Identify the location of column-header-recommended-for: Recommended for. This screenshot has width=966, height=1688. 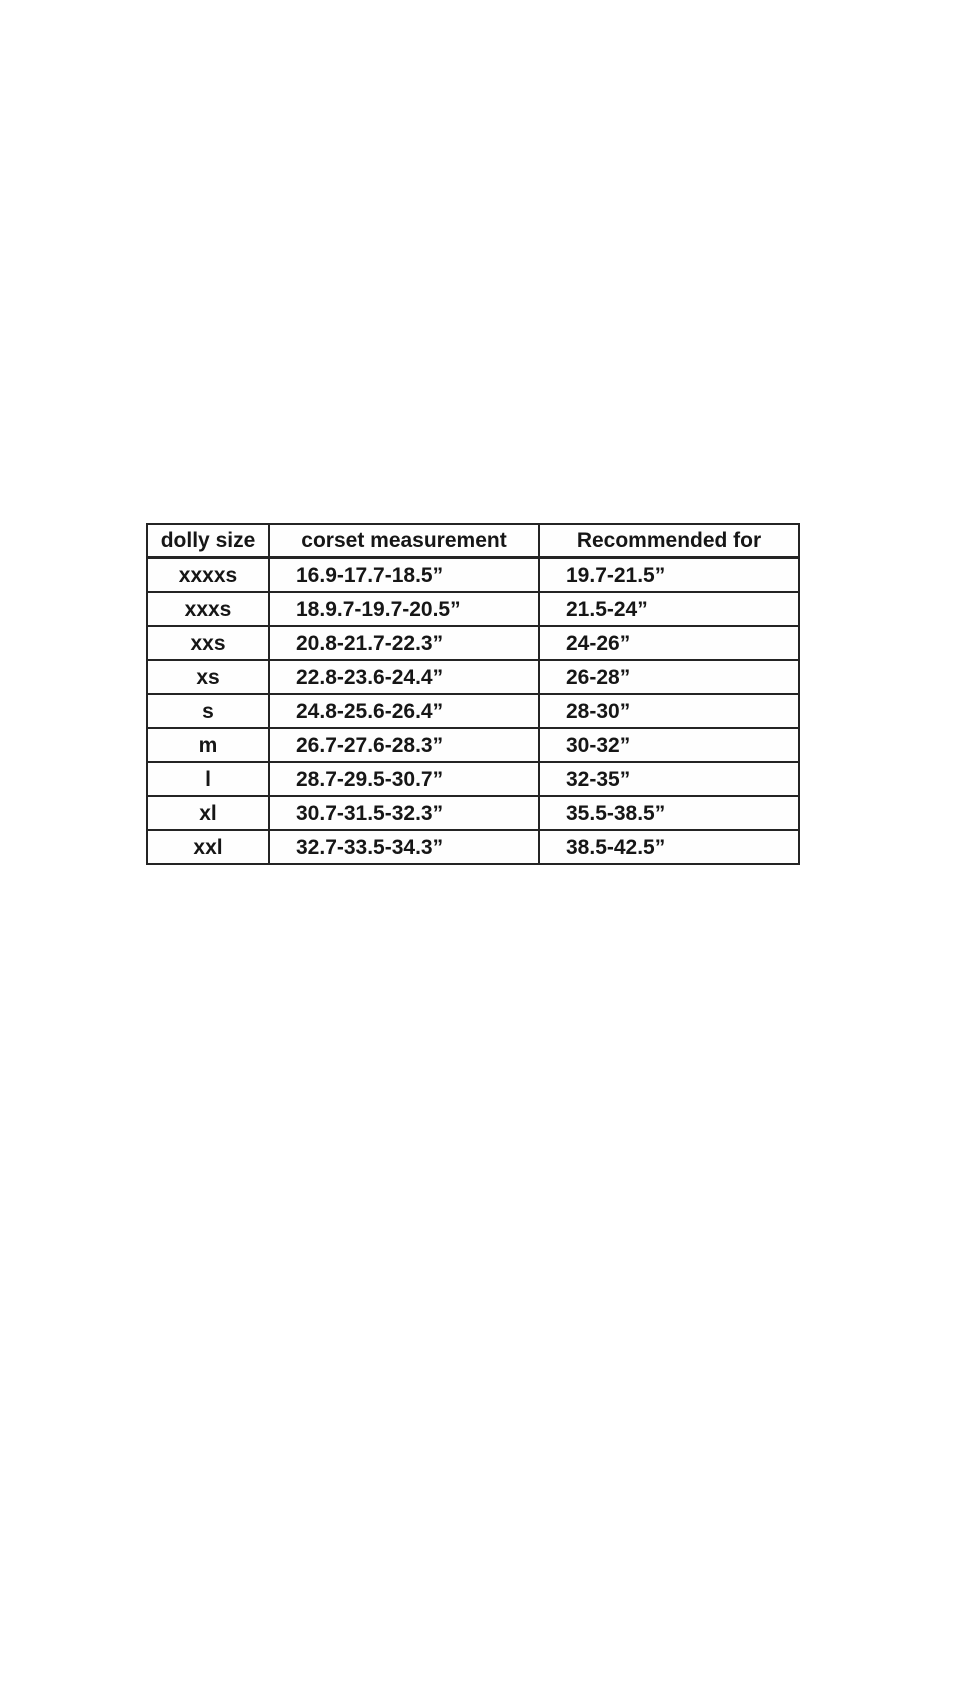
(669, 541).